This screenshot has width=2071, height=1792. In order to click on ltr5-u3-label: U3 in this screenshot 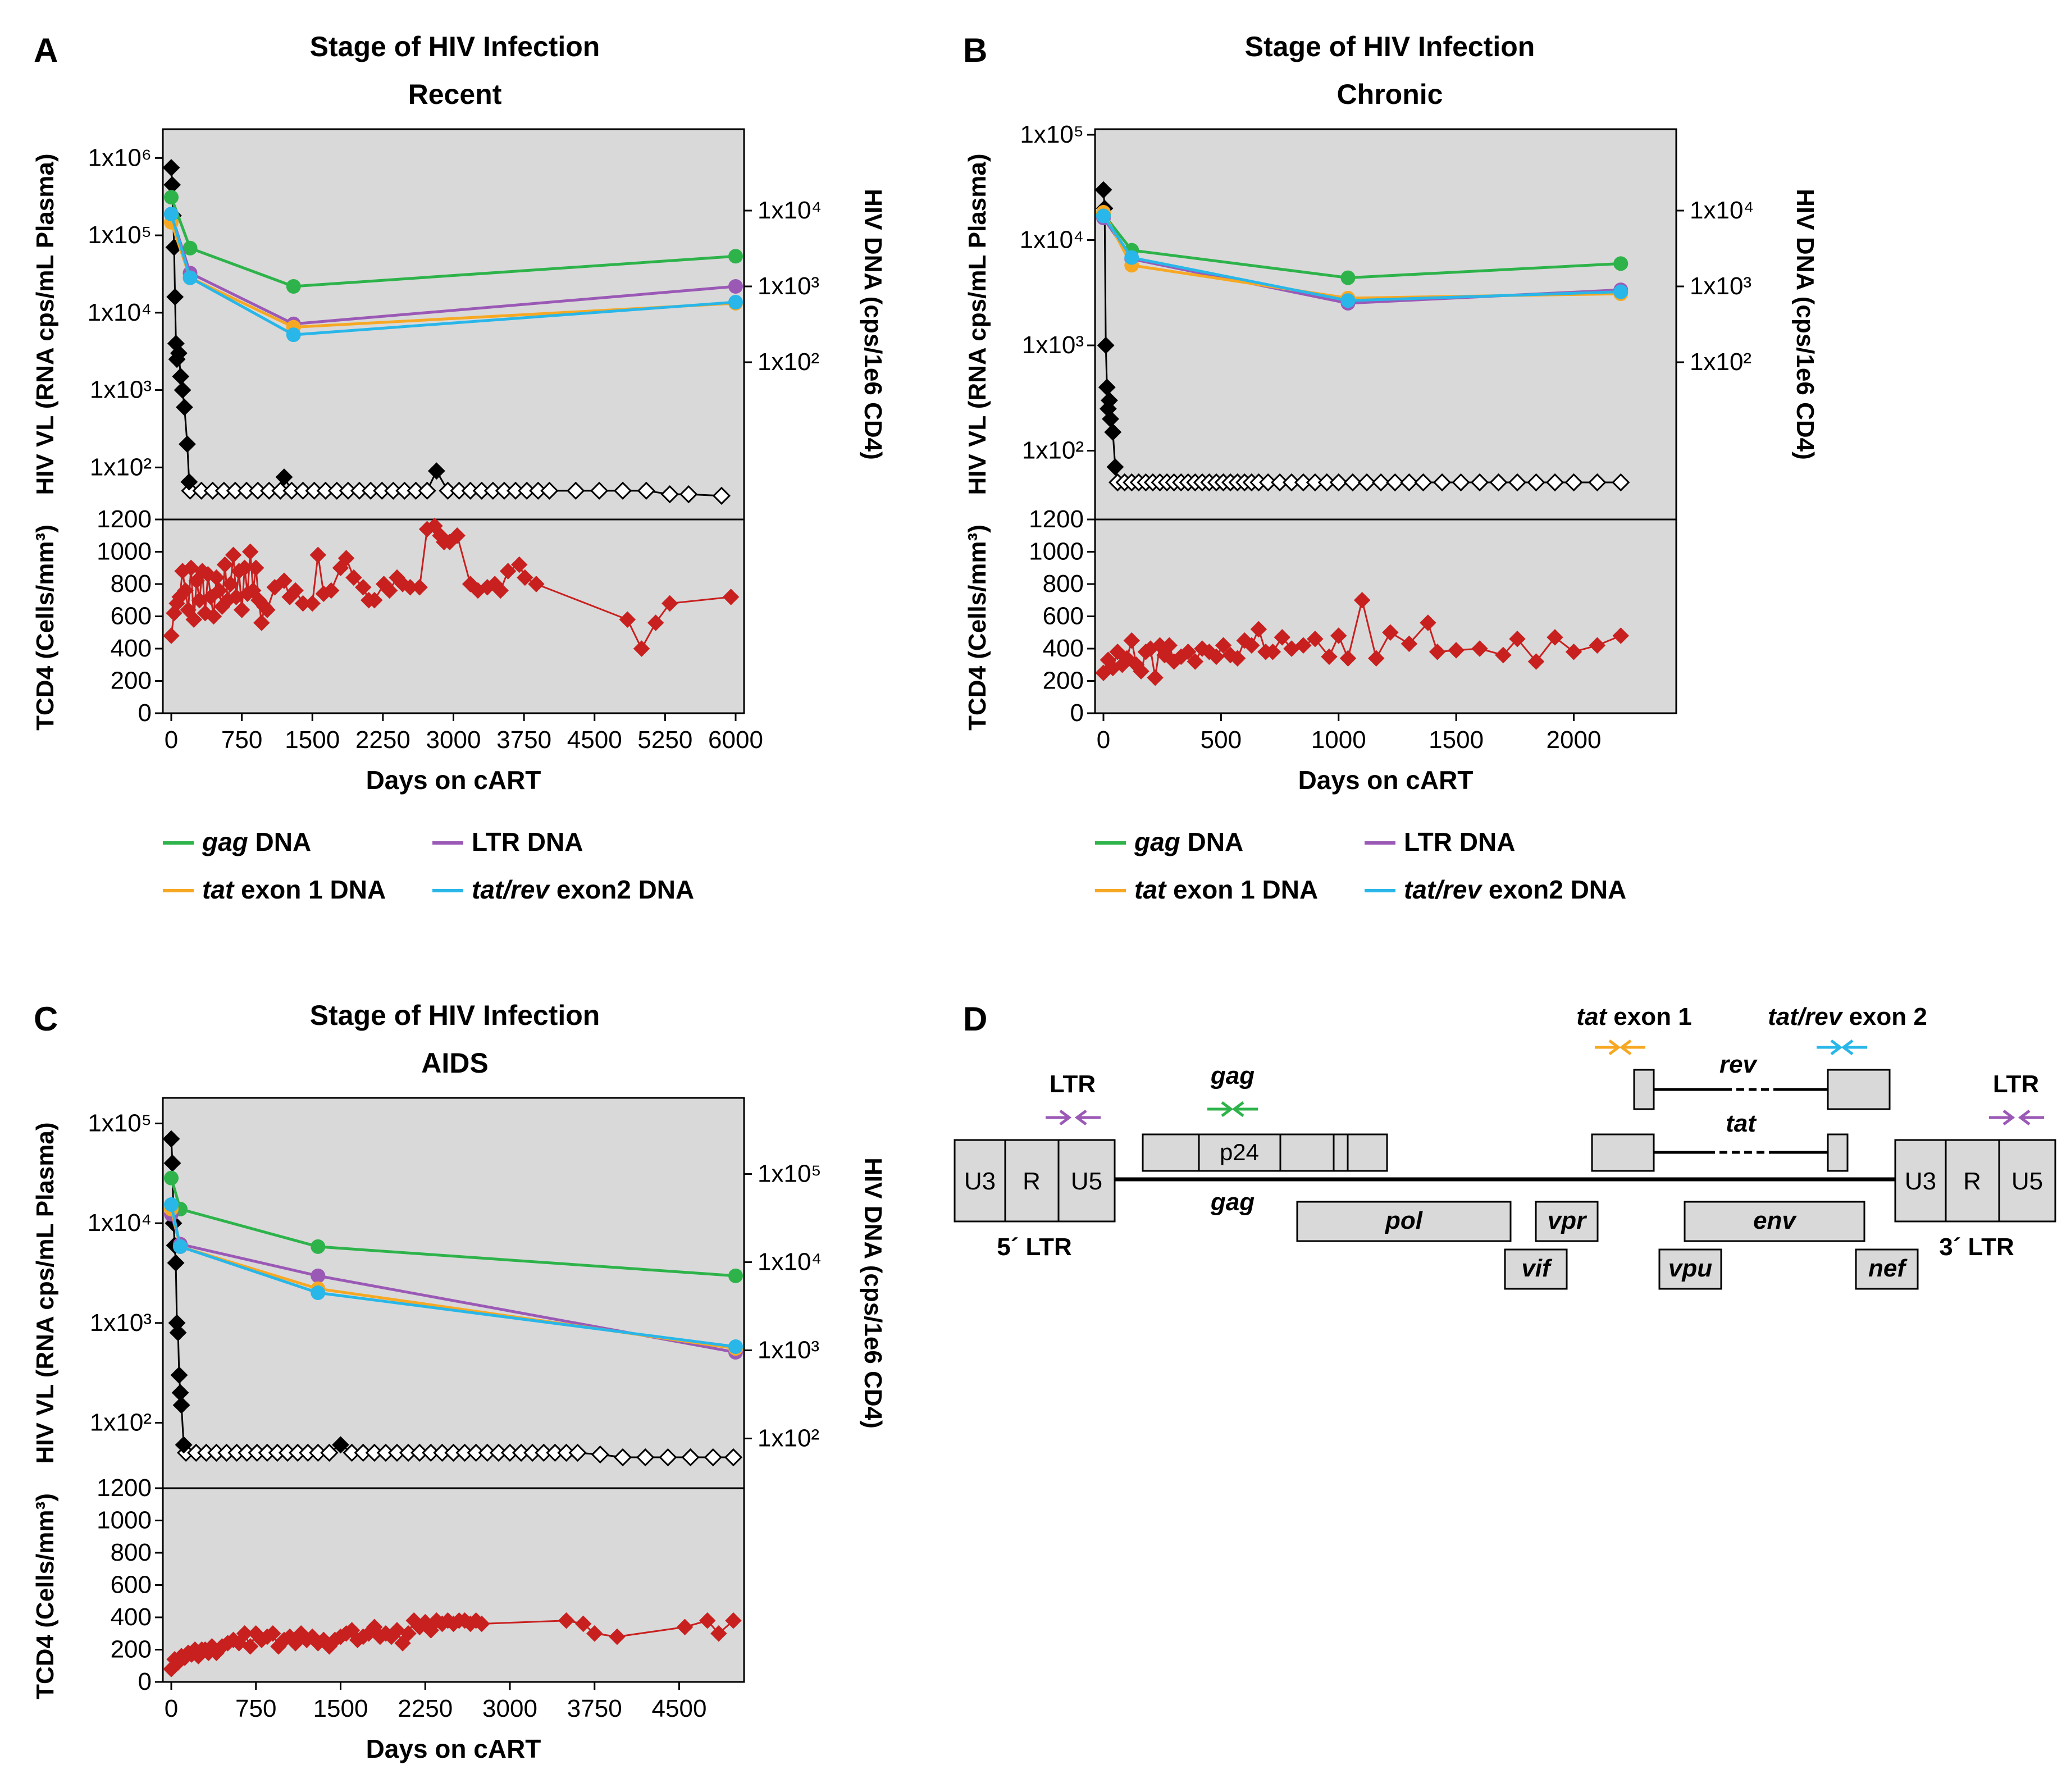, I will do `click(980, 1181)`.